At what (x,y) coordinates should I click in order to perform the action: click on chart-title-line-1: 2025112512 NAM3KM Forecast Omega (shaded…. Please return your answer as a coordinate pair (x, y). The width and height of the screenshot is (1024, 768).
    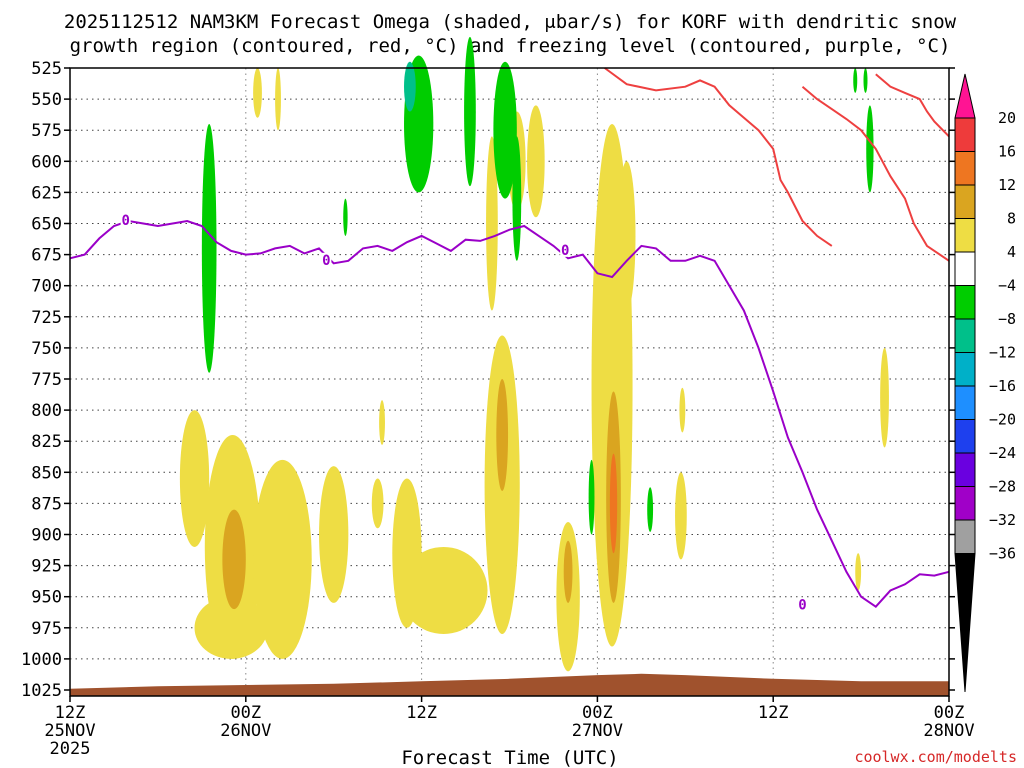
    Looking at the image, I should click on (510, 22).